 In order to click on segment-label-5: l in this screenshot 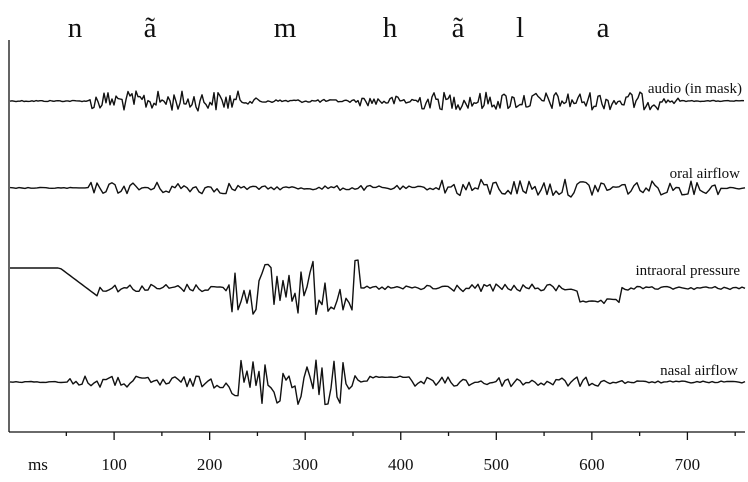, I will do `click(520, 28)`.